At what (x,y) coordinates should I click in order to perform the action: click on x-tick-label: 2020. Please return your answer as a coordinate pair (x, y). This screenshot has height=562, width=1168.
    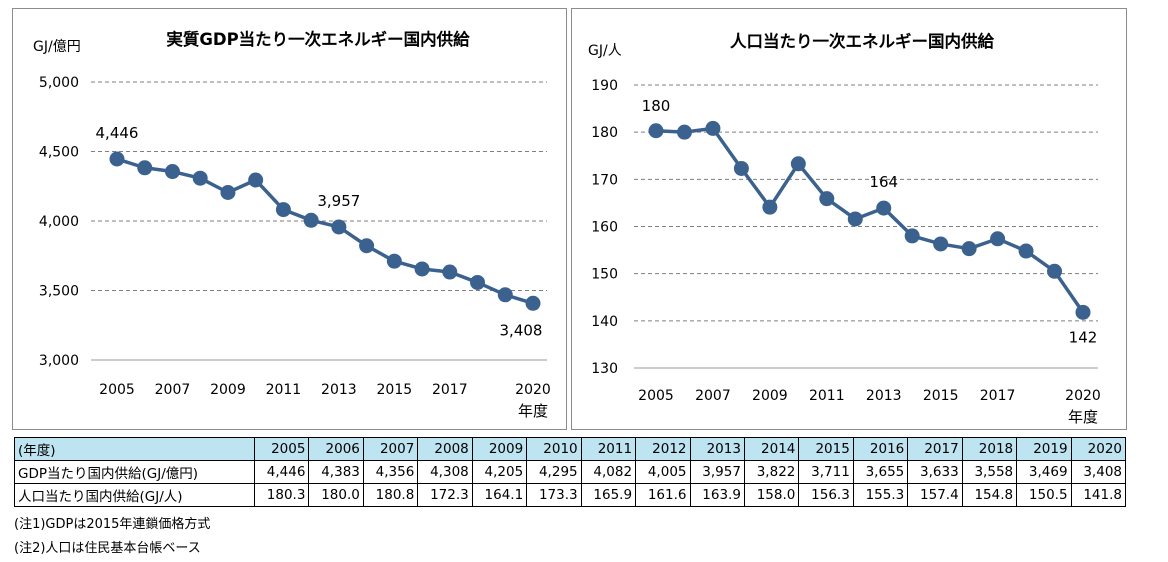
    Looking at the image, I should click on (1083, 396).